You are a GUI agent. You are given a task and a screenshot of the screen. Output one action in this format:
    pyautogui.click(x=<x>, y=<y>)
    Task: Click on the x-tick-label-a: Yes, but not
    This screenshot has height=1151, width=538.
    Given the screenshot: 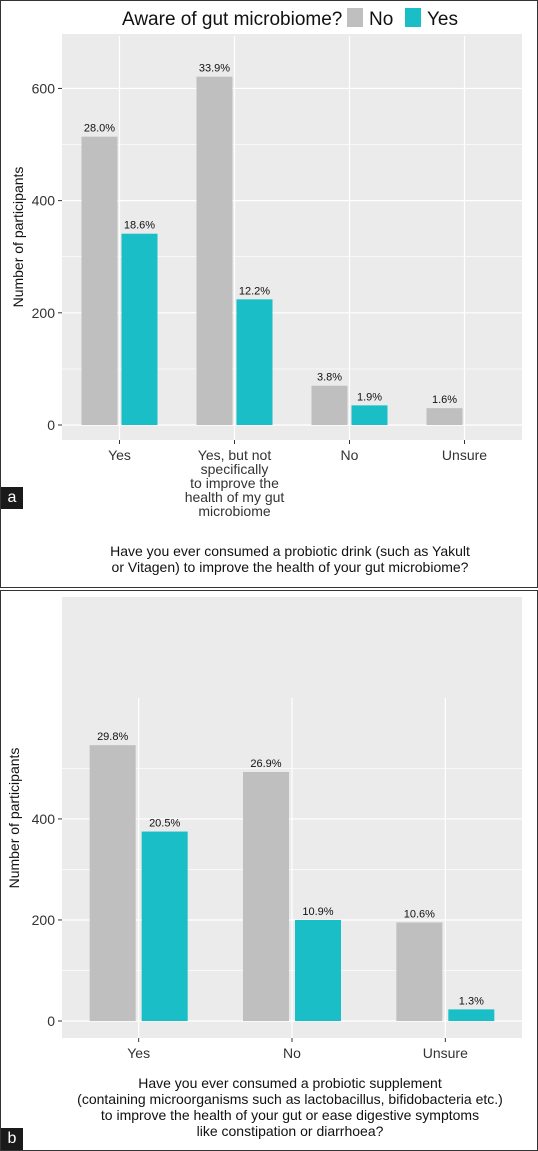 What is the action you would take?
    pyautogui.click(x=235, y=455)
    